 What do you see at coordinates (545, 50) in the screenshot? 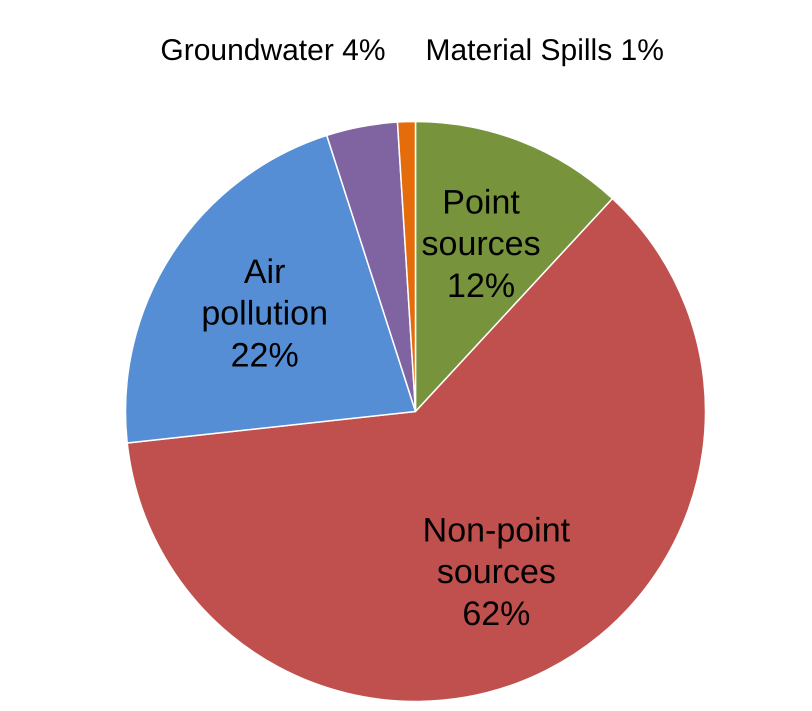
I see `slice-label: Material Spills 1%` at bounding box center [545, 50].